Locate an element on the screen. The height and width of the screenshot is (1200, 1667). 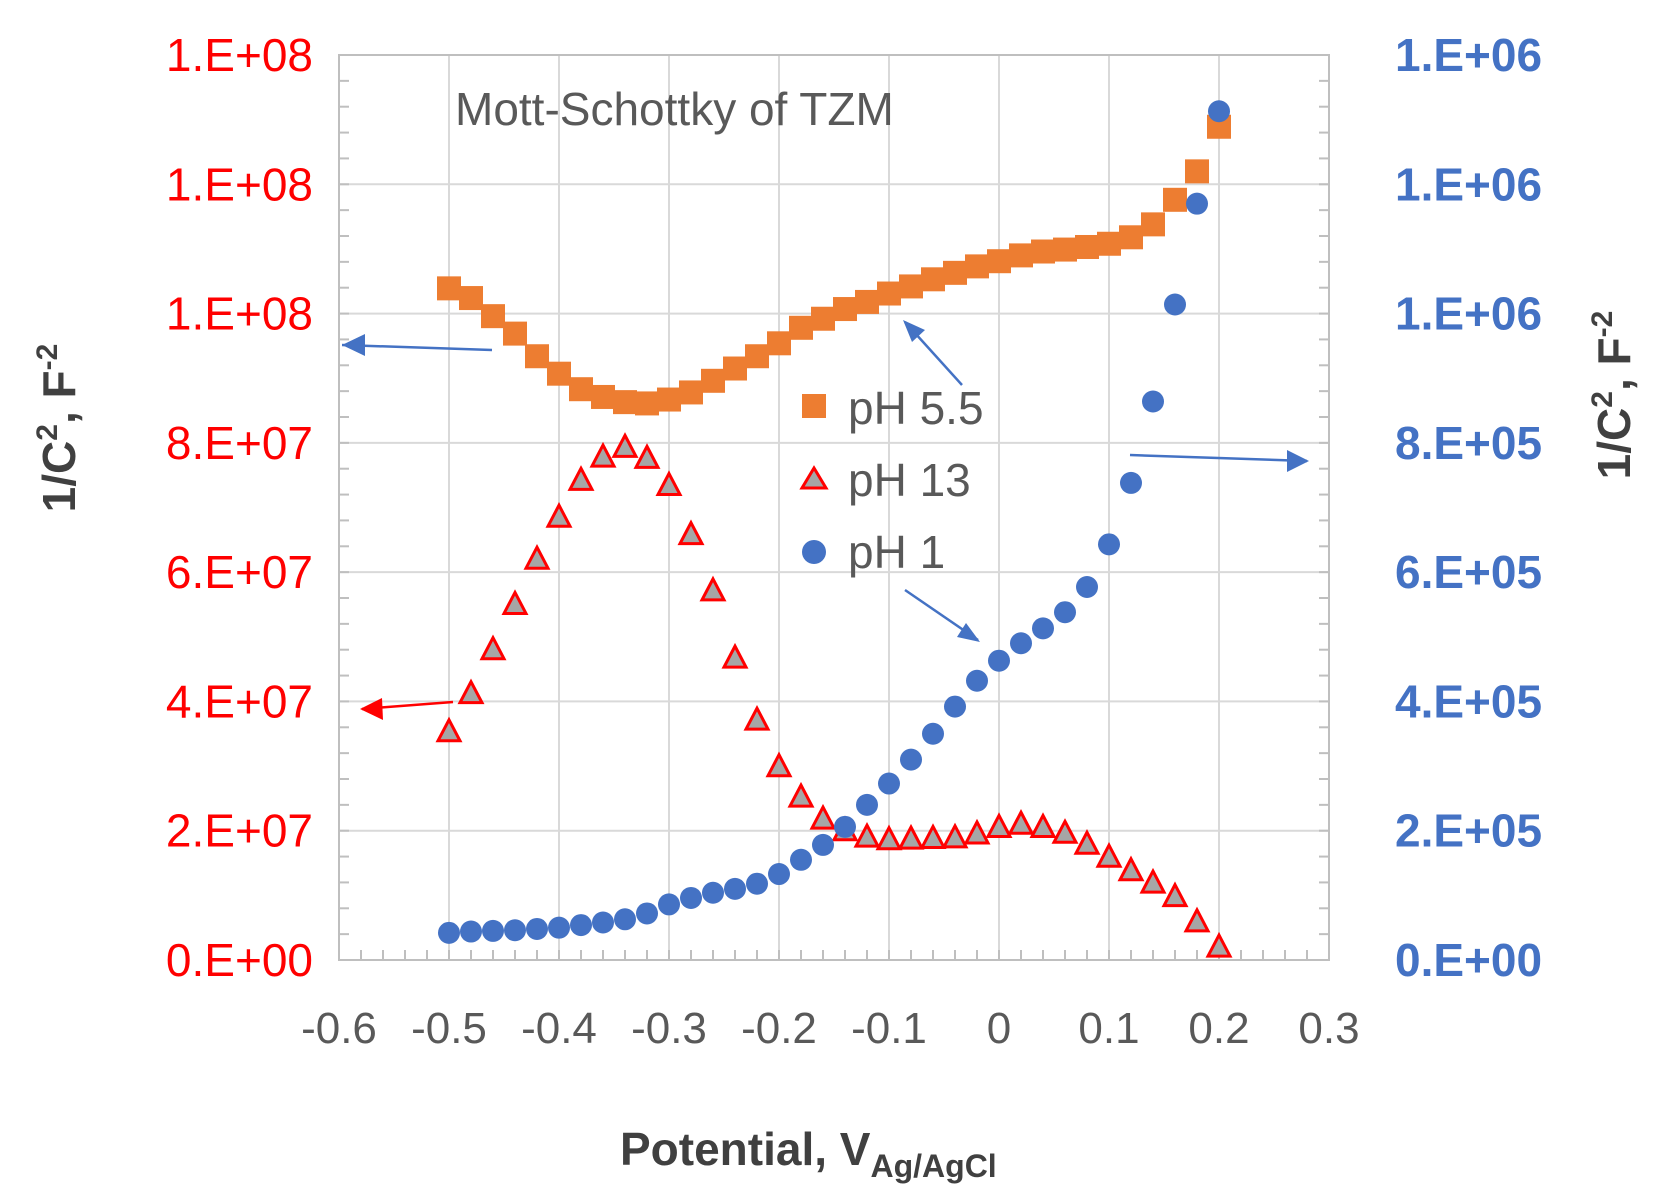
x-axis-tick-label: 0.1 is located at coordinates (1108, 1028).